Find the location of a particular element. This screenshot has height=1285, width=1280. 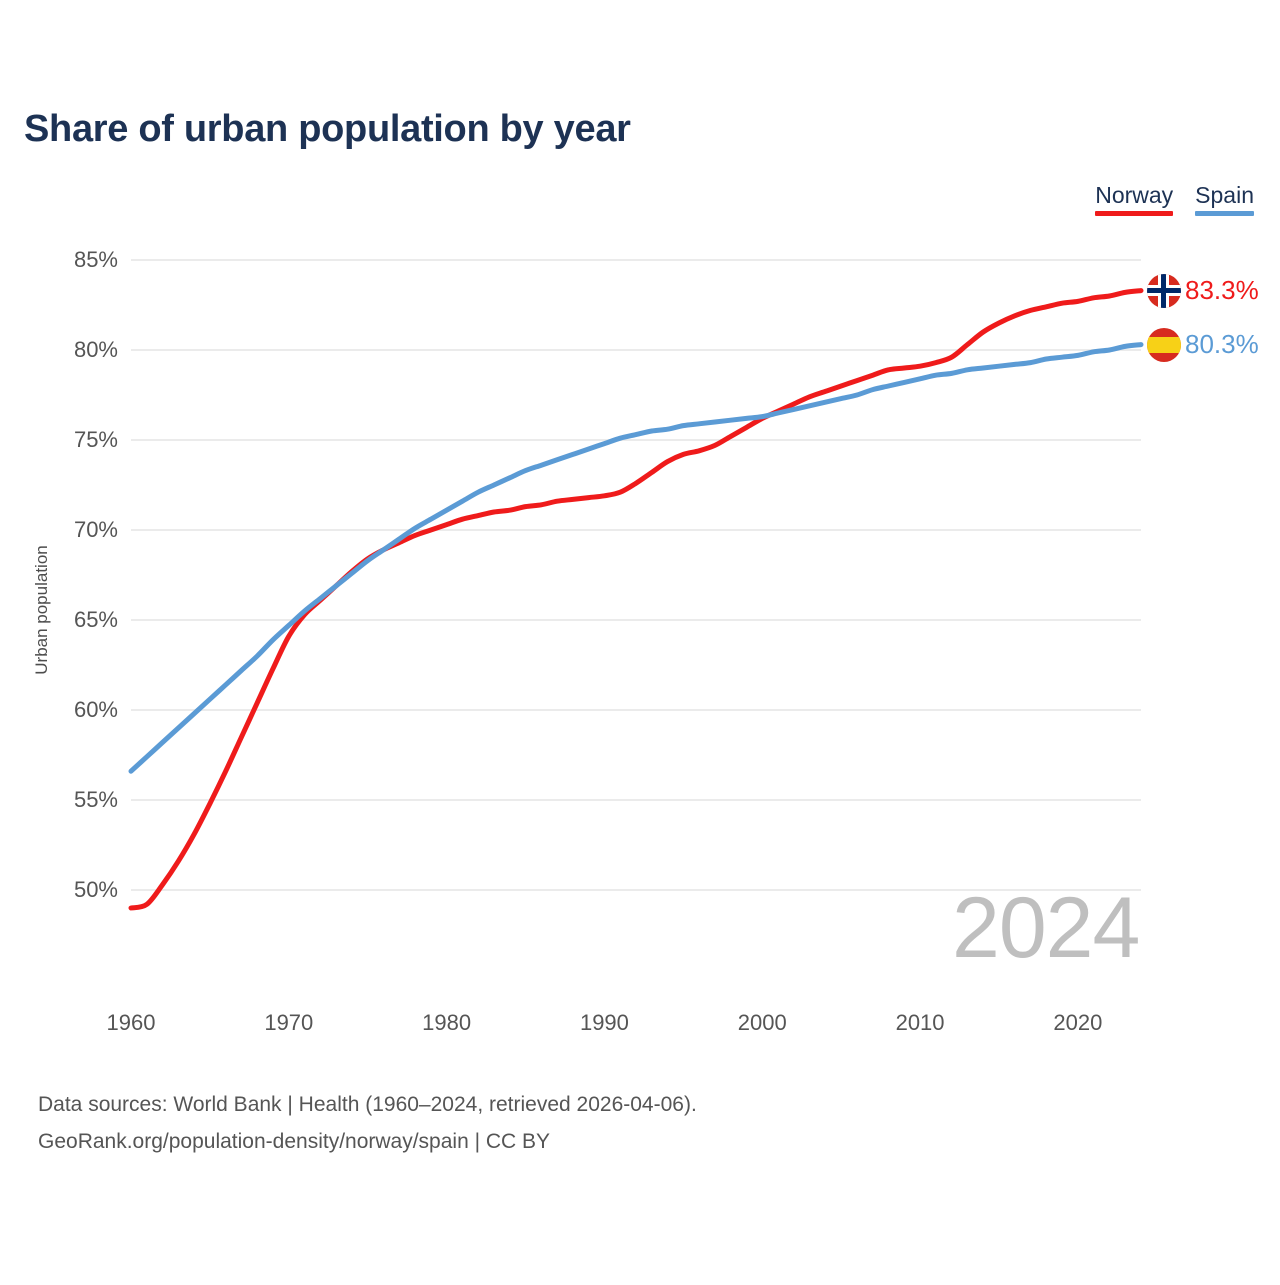

x-tick-label: 2010 is located at coordinates (920, 1022).